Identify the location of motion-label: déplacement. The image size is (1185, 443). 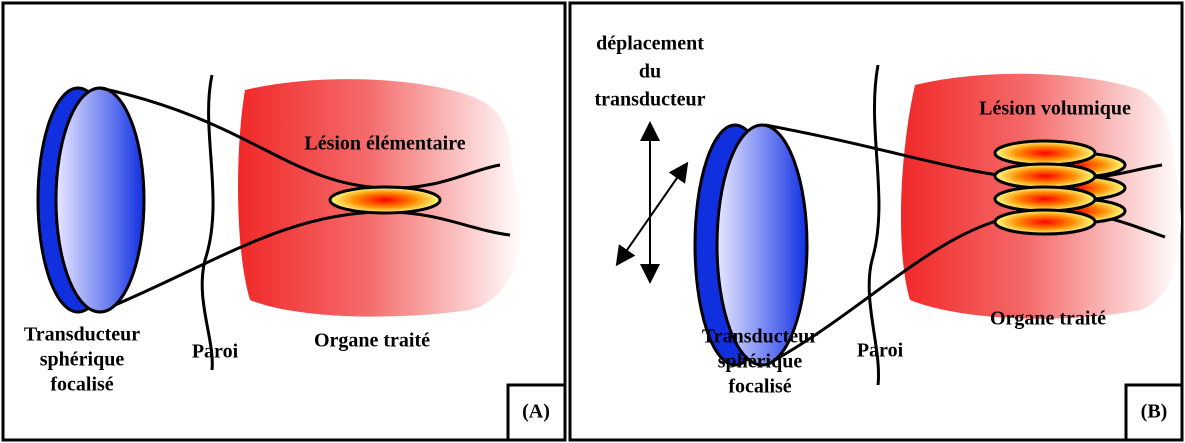
(650, 44).